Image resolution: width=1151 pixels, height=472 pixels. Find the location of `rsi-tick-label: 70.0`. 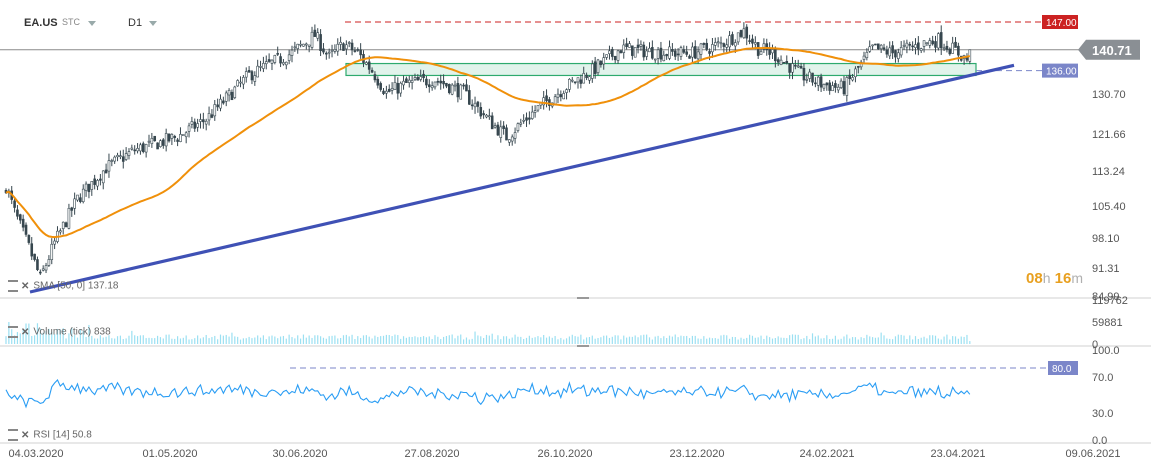

rsi-tick-label: 70.0 is located at coordinates (1102, 378).